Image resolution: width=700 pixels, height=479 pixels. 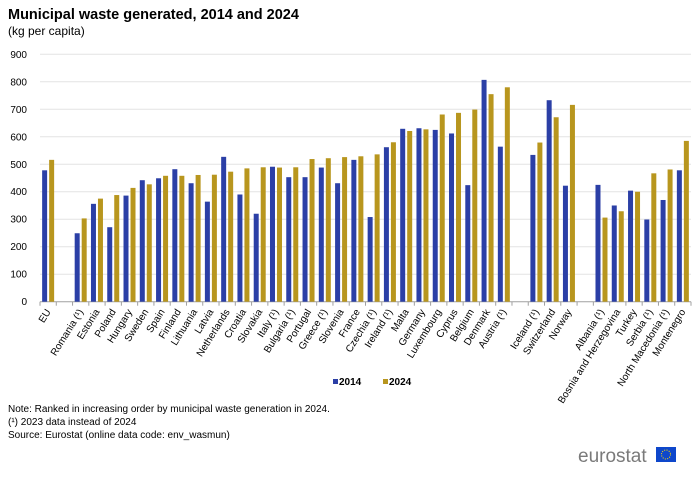 I want to click on svg-text: eurostat, so click(x=612, y=456).